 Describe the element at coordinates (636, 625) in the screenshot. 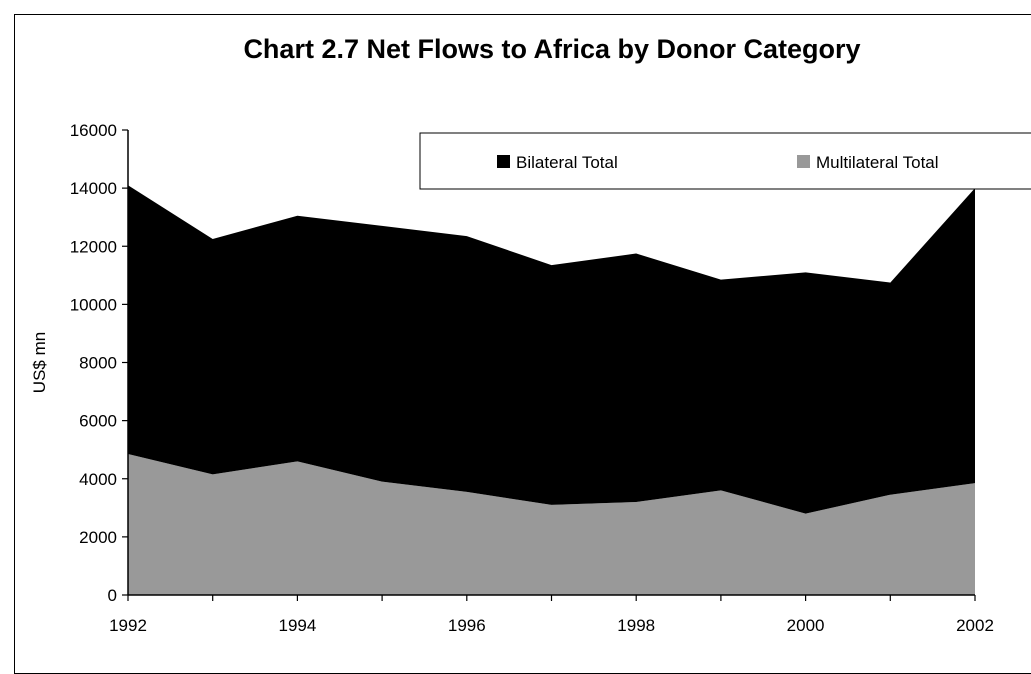

I see `x-tick-label: 1998` at that location.